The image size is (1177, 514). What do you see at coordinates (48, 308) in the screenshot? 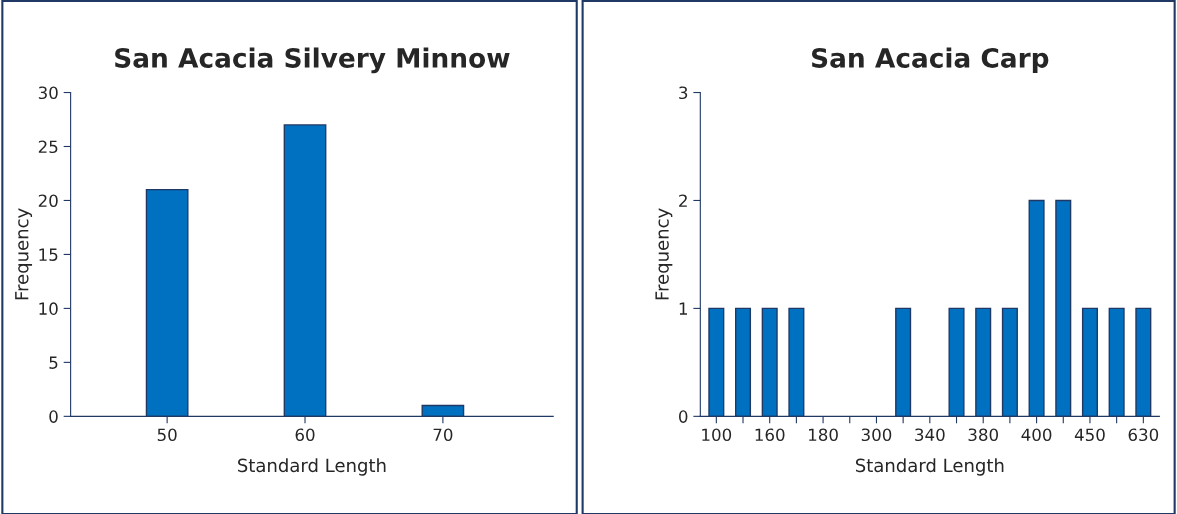
I see `y-tick-label: 10` at bounding box center [48, 308].